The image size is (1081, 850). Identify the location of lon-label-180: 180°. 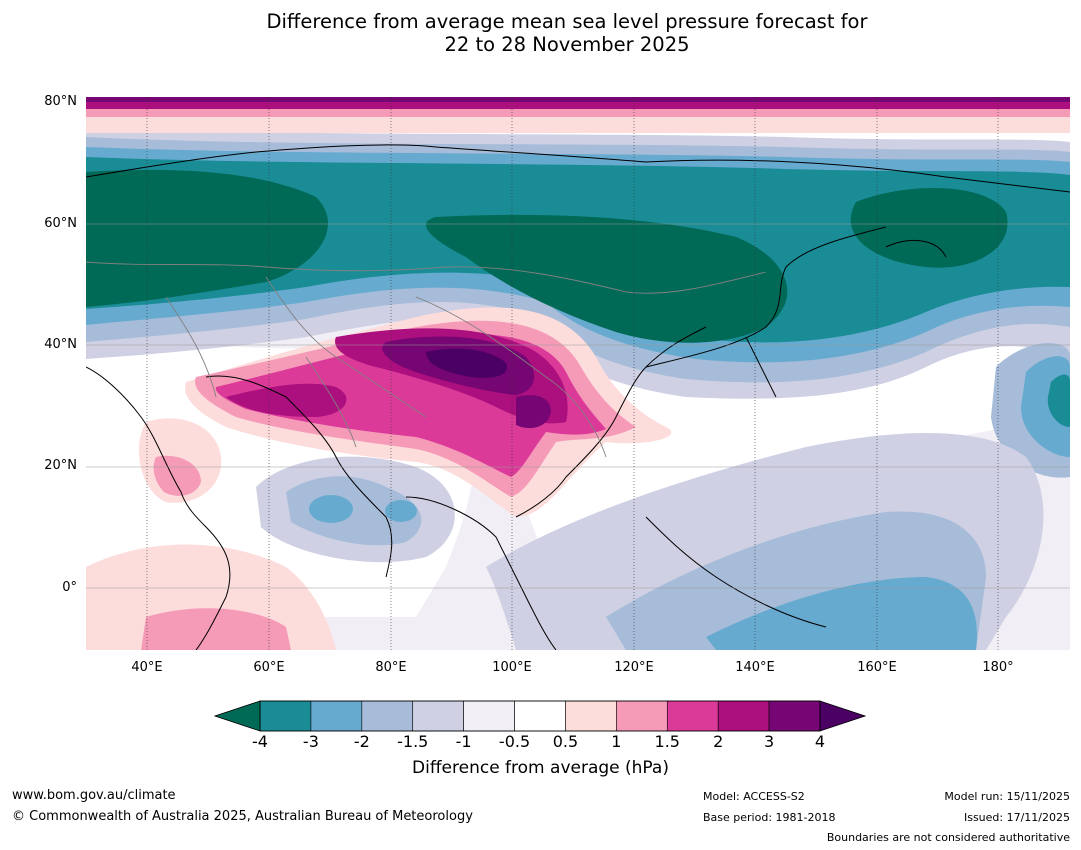
(998, 667).